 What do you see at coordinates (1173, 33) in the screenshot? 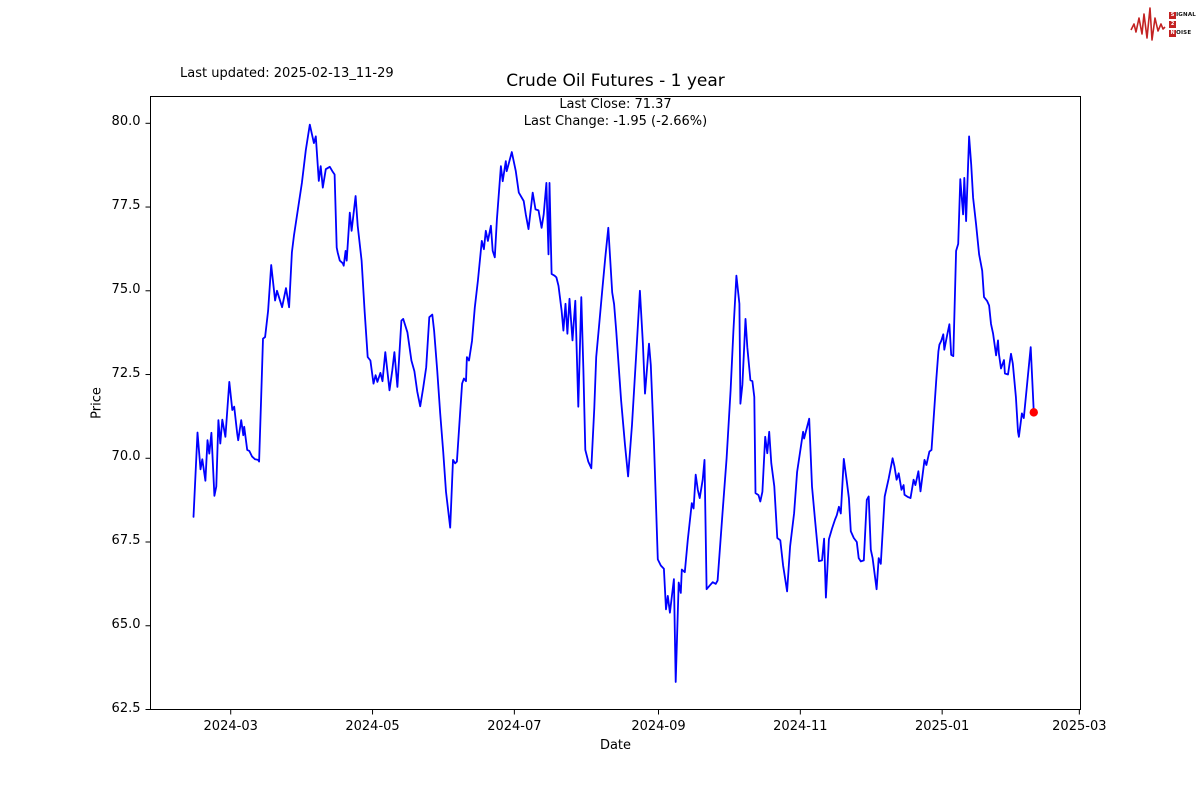
I see `logo-letter-n: N` at bounding box center [1173, 33].